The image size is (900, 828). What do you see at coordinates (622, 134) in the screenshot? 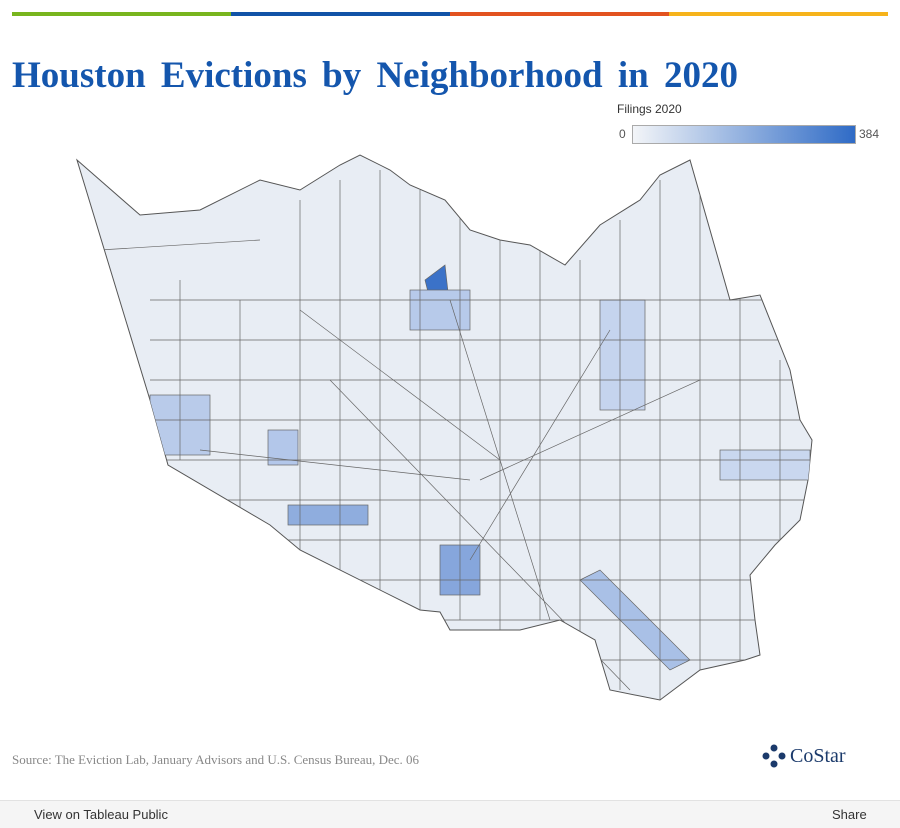
I see `legend-min: 0` at bounding box center [622, 134].